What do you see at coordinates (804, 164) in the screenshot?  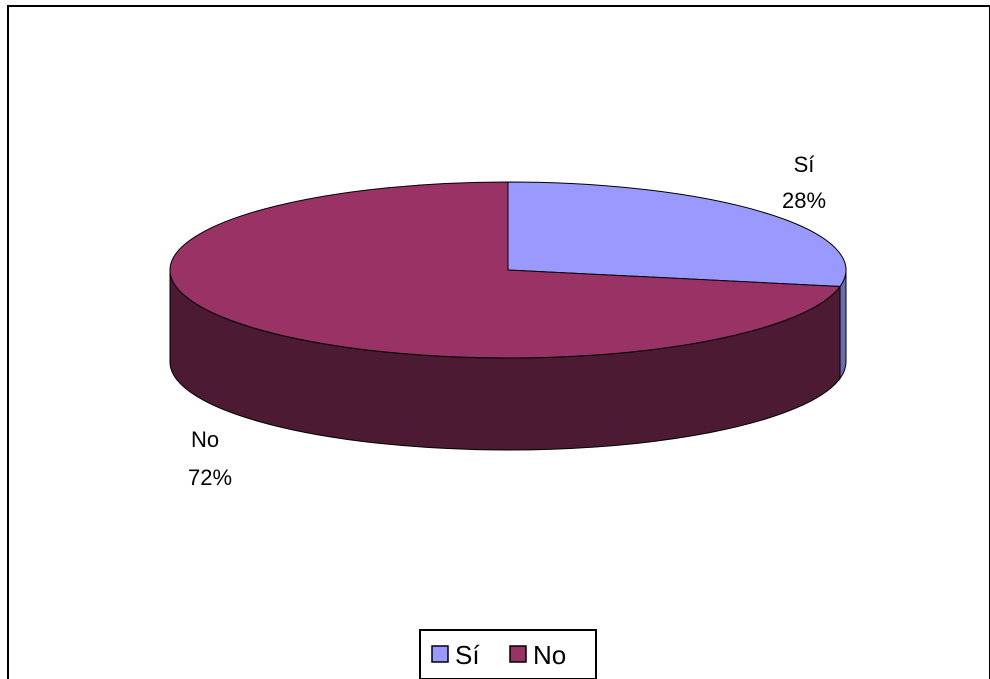 I see `slice-label-si-name: Sí` at bounding box center [804, 164].